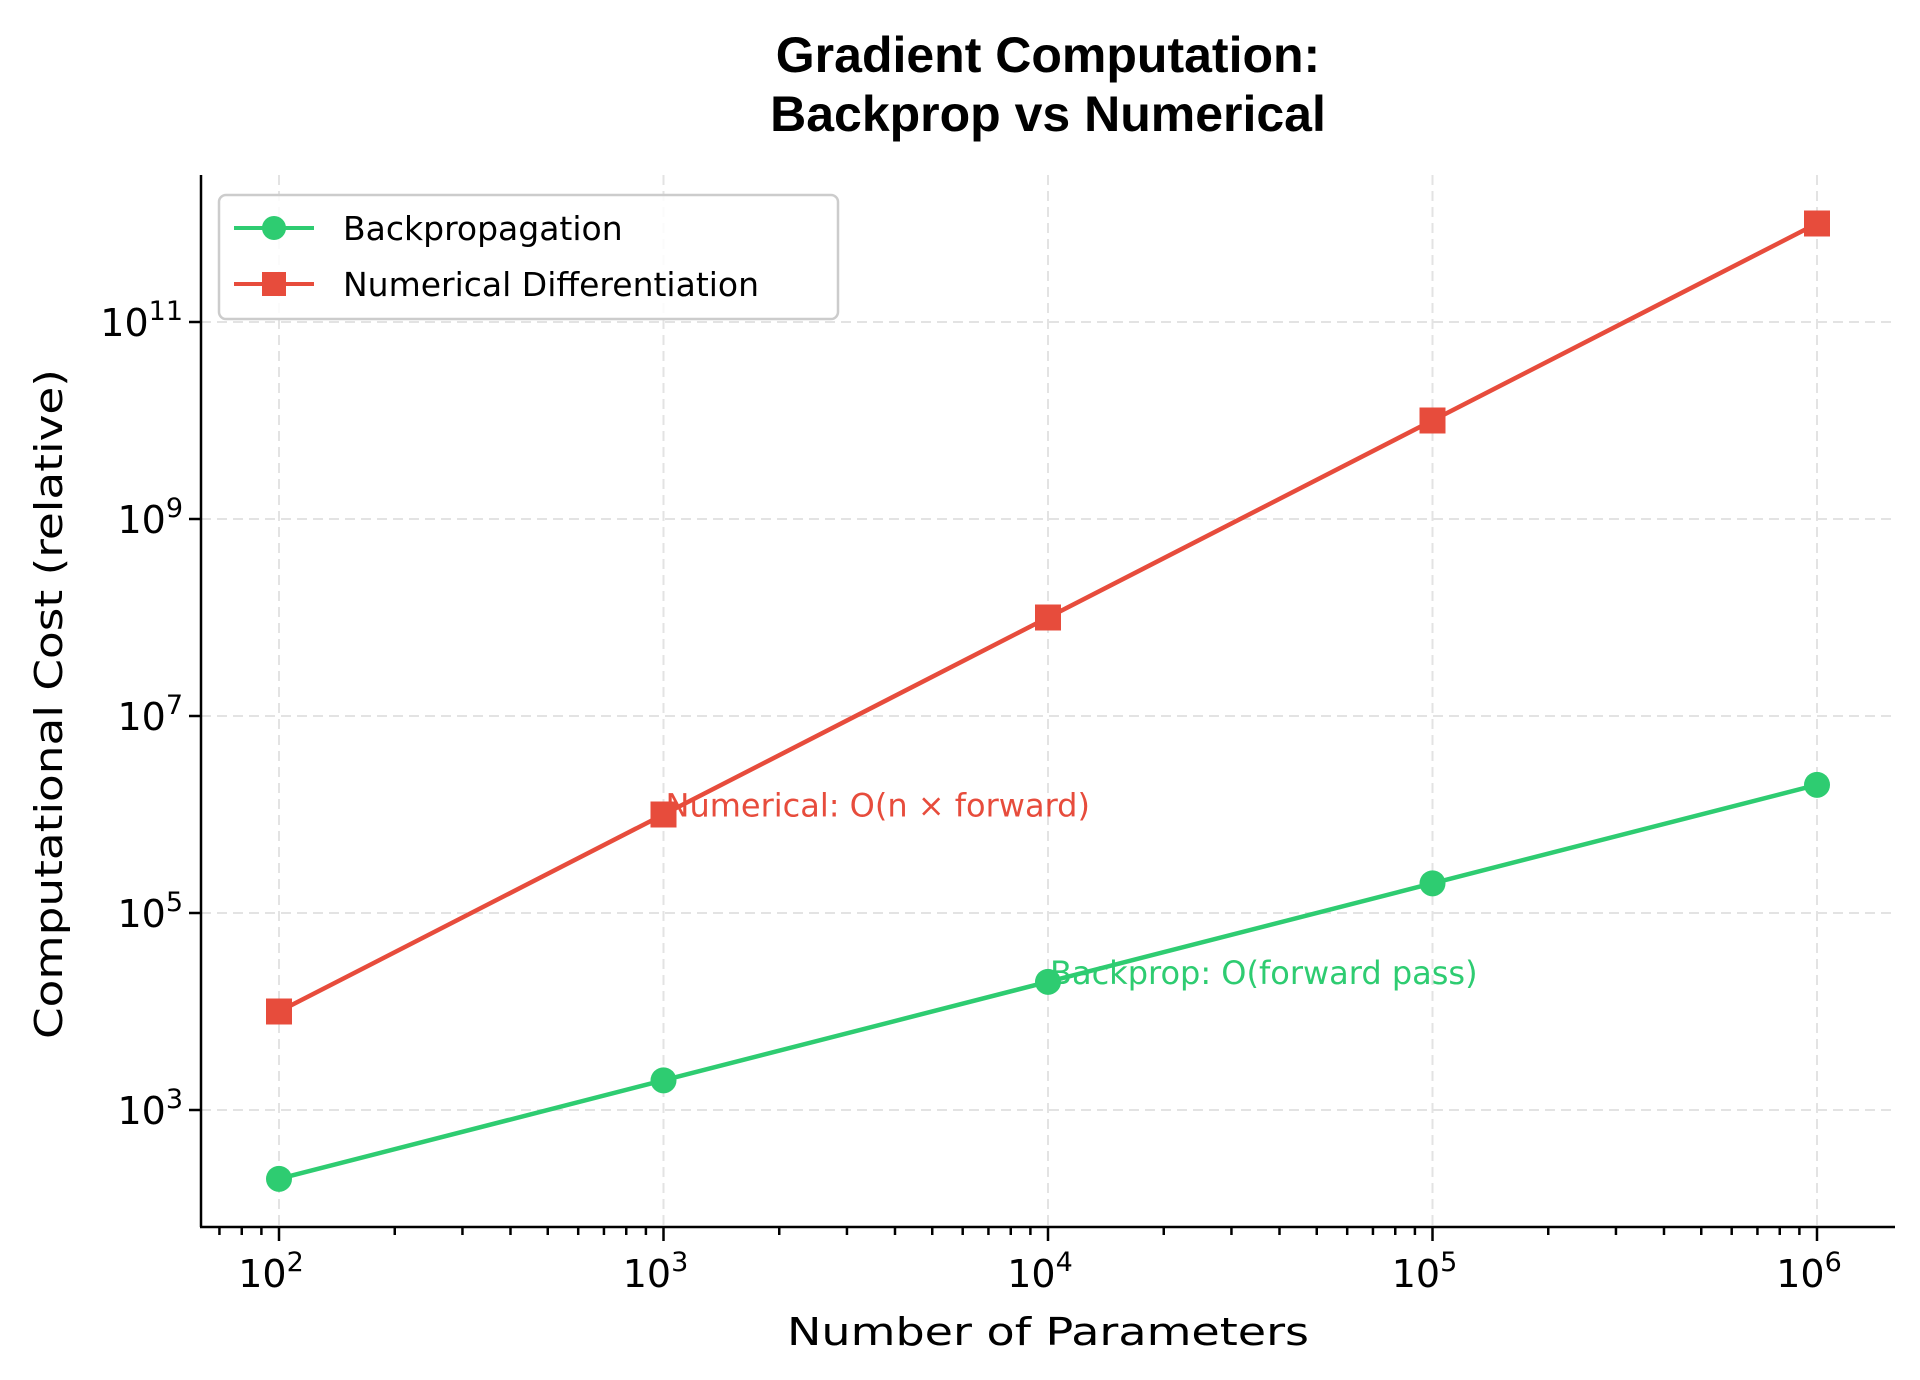 The image size is (1920, 1380). Describe the element at coordinates (274, 228) in the screenshot. I see `circle-marker-icon` at that location.